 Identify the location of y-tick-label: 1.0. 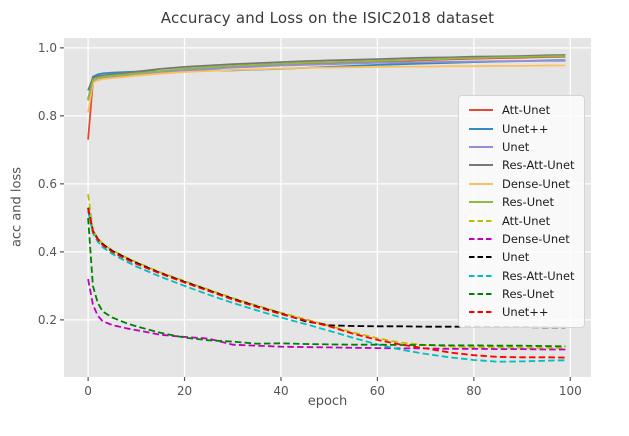
(47, 47).